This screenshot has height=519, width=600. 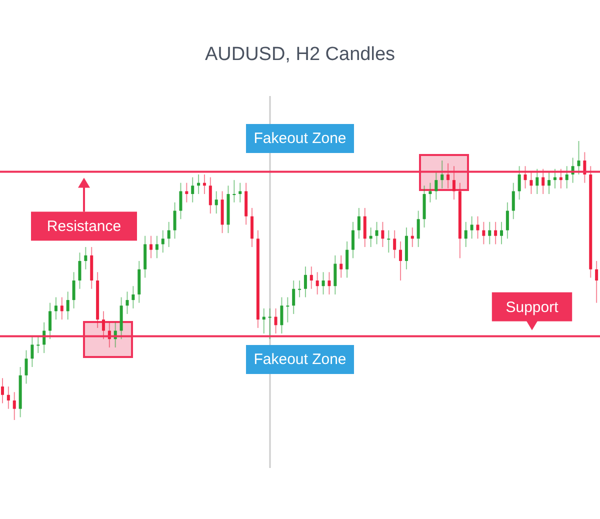 I want to click on chart-title: AUDUSD, H2 Candles, so click(x=300, y=55).